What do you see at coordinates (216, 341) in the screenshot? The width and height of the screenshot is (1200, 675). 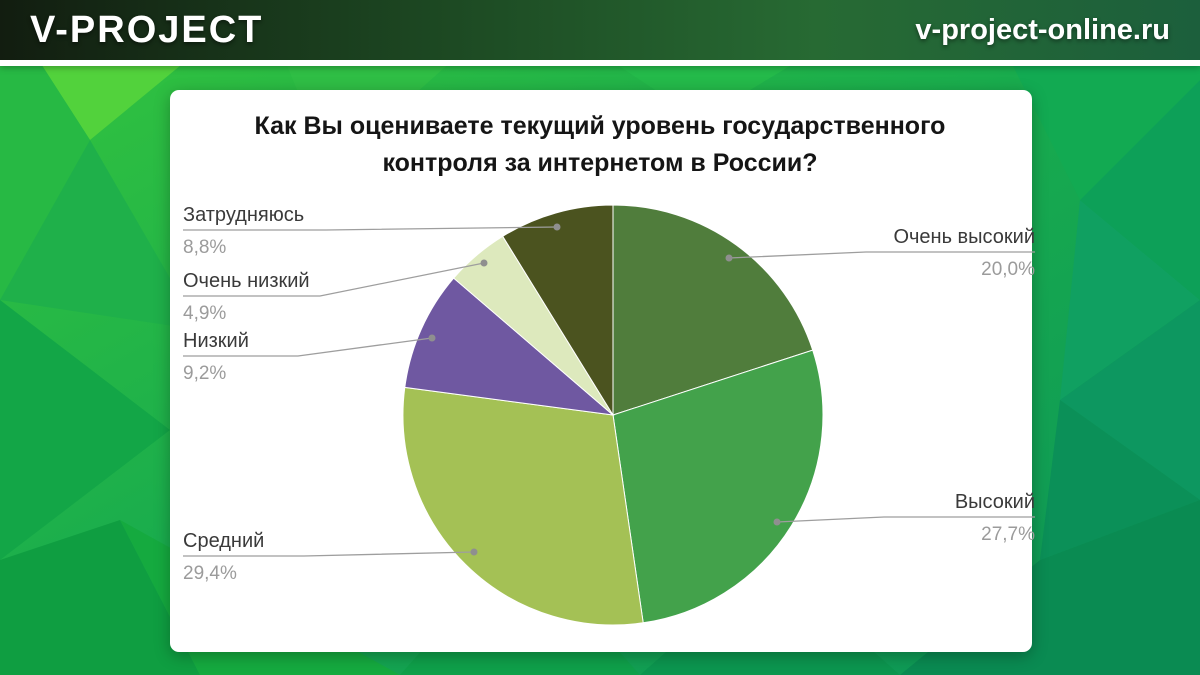 I see `slice-label: Низкий` at bounding box center [216, 341].